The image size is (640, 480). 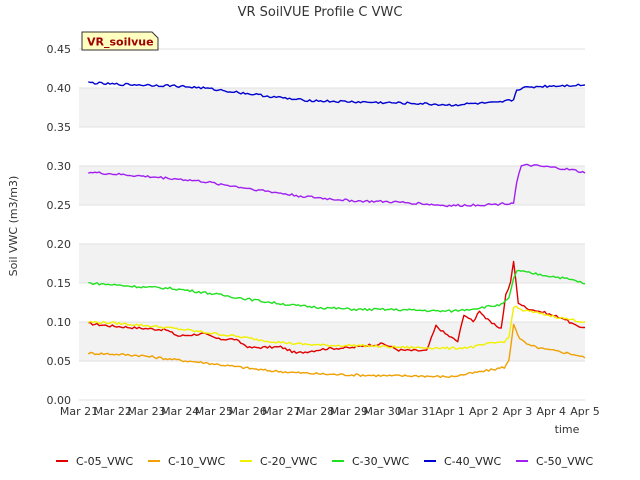 What do you see at coordinates (13, 226) in the screenshot?
I see `y-axis-label: Soil VWC (m3/m3)` at bounding box center [13, 226].